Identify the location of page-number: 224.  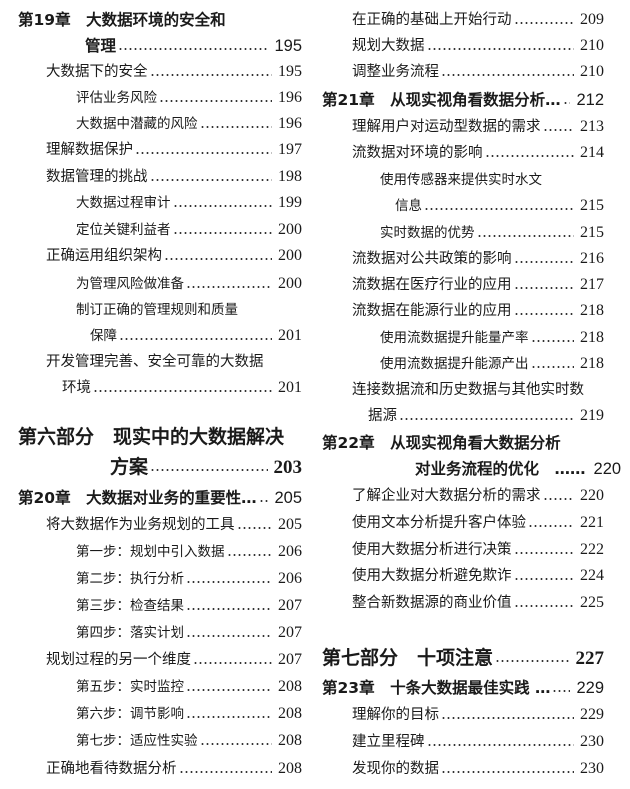
(592, 575).